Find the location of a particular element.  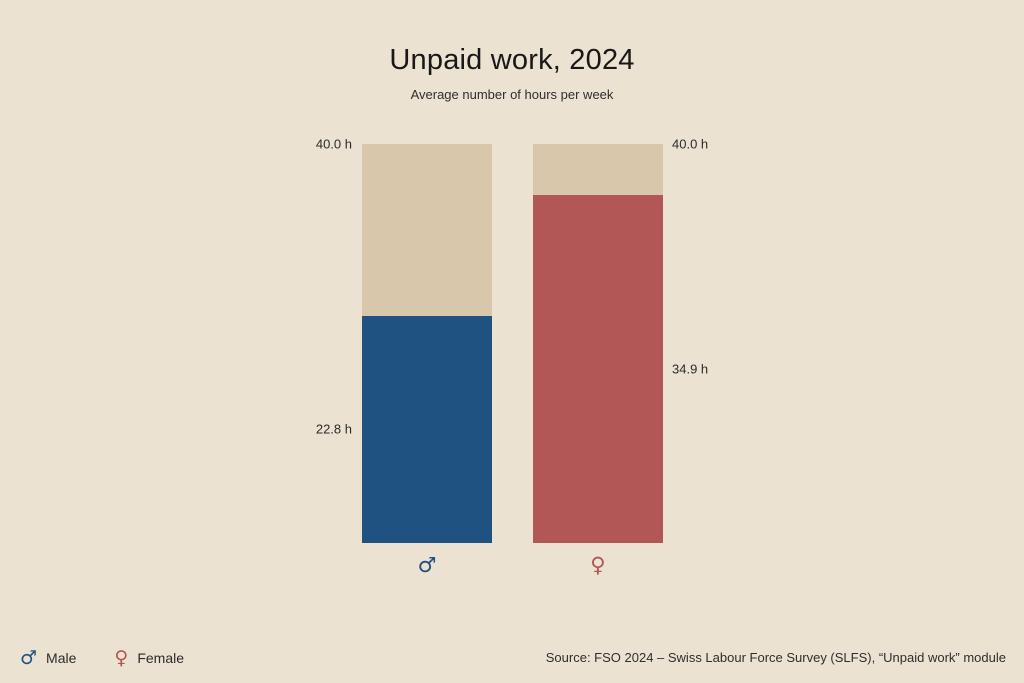

female-value-label: 34.9 h is located at coordinates (690, 369).